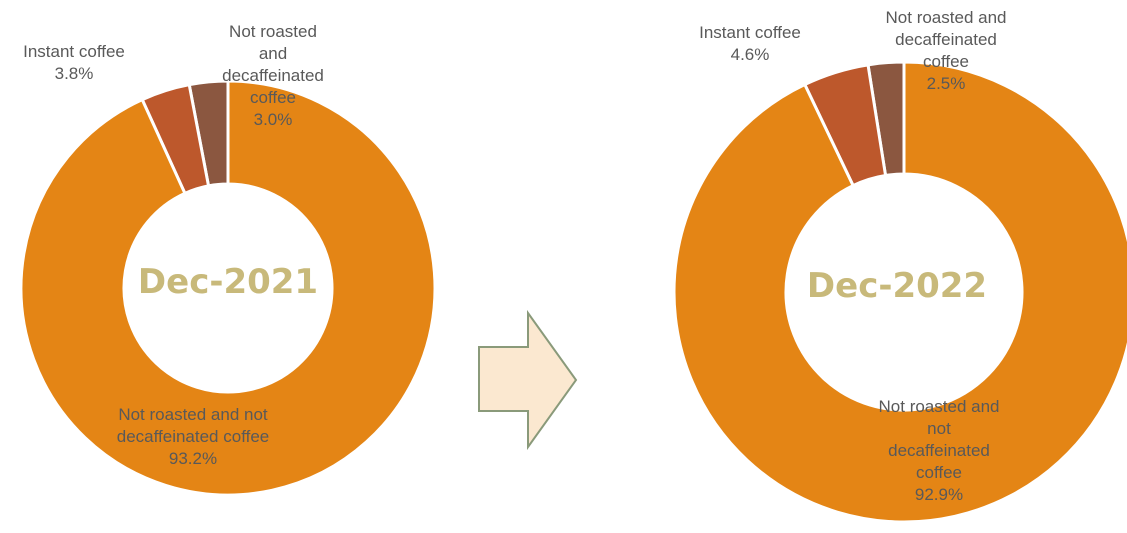 Image resolution: width=1127 pixels, height=533 pixels. Describe the element at coordinates (897, 286) in the screenshot. I see `chart-2-center-title: Dec-2022` at that location.